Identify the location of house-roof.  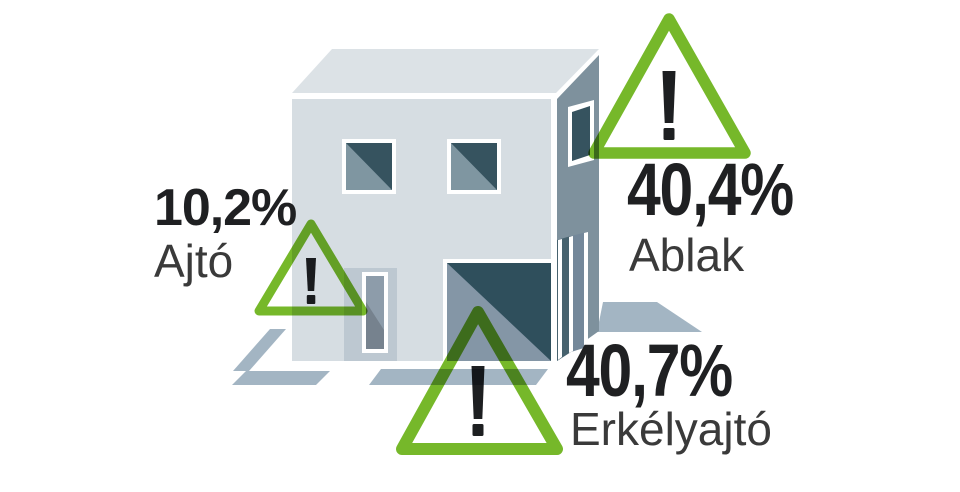
(445, 71).